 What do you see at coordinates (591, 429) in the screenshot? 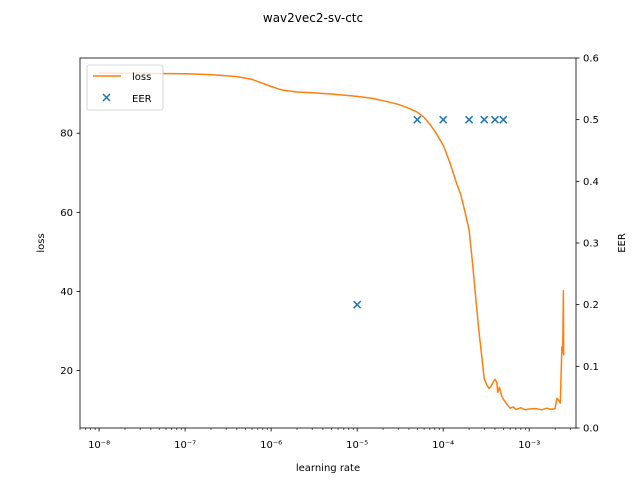
I see `y2-tick-label: 0.0` at bounding box center [591, 429].